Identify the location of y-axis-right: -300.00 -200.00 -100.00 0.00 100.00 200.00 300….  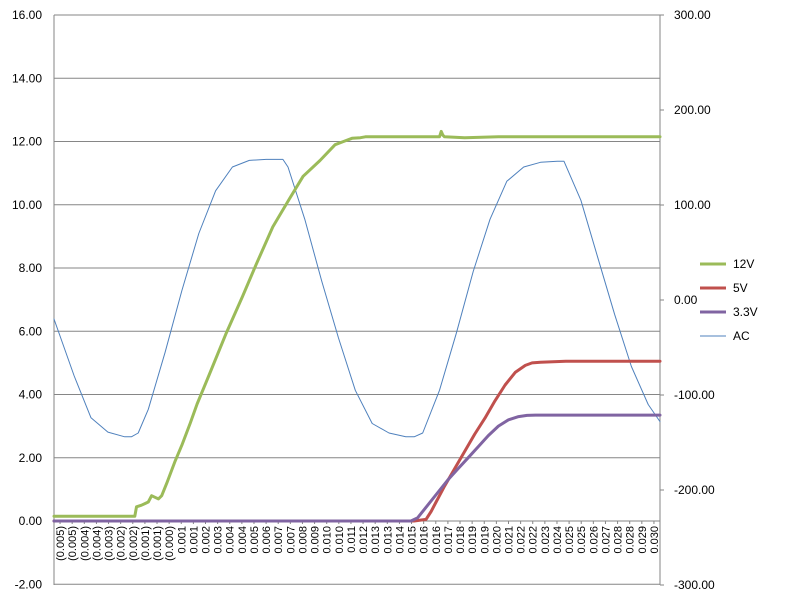
(687, 300).